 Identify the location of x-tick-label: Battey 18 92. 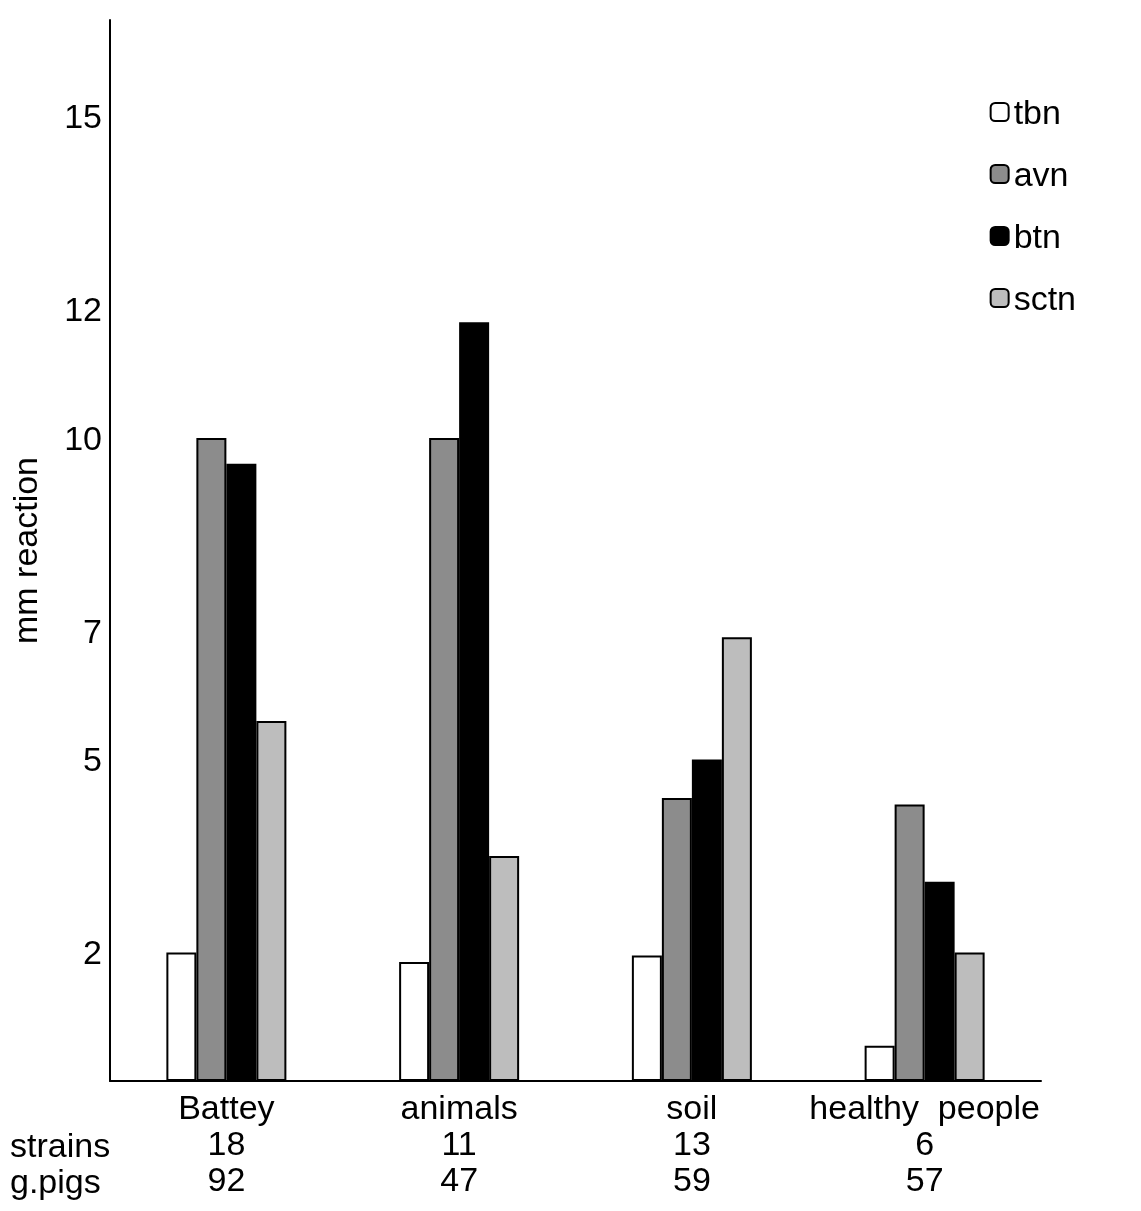
(226, 1143).